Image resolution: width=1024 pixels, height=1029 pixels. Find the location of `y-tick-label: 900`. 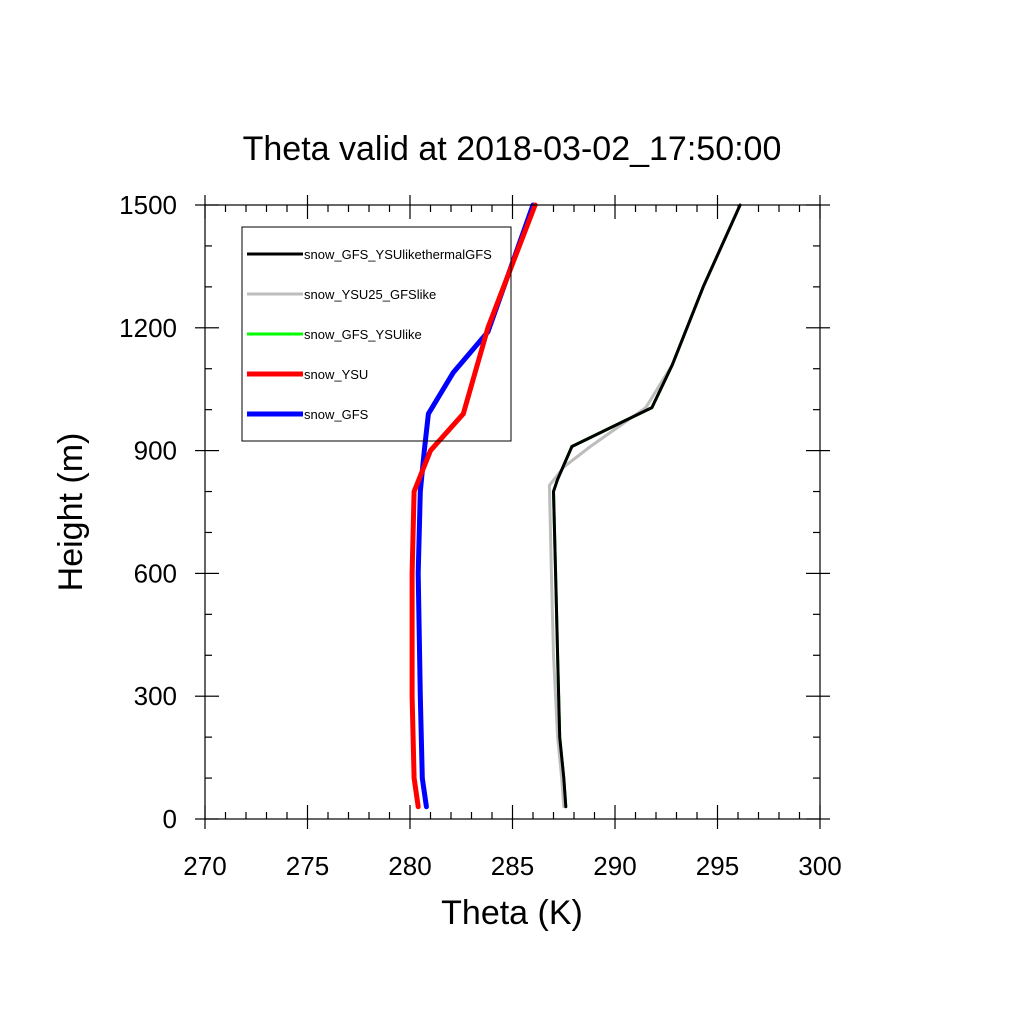

y-tick-label: 900 is located at coordinates (155, 451).